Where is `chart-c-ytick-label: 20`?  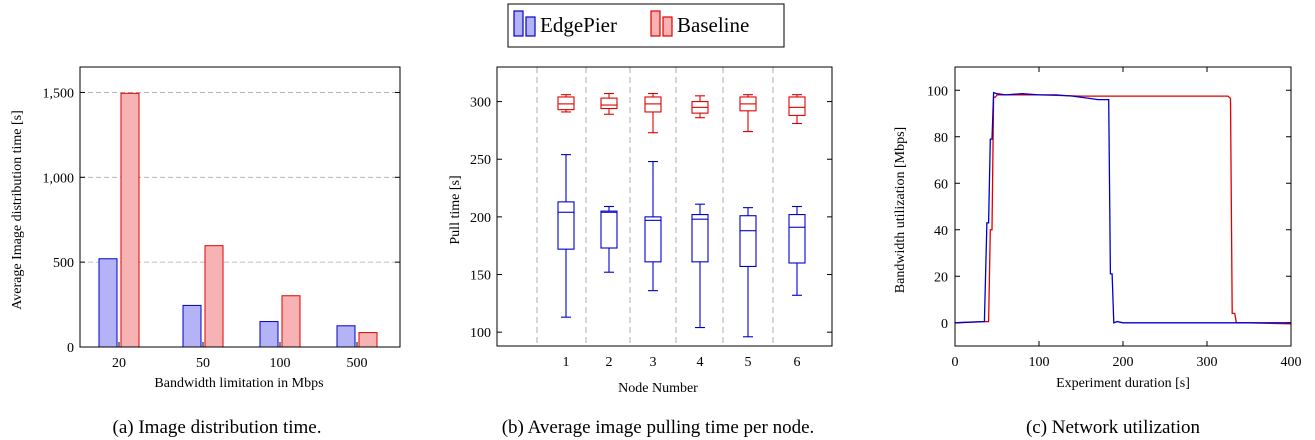
chart-c-ytick-label: 20 is located at coordinates (941, 277).